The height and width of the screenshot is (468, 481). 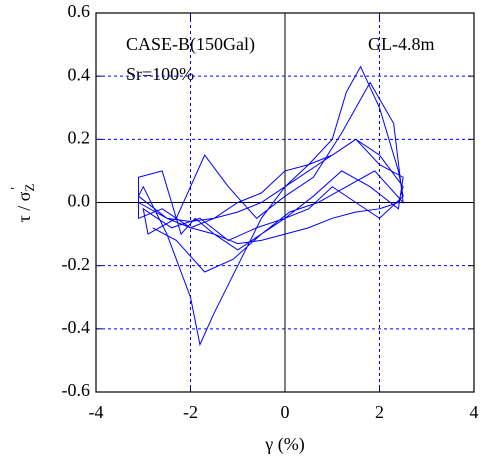 I want to click on y-tick-label: 0.0, so click(x=79, y=201).